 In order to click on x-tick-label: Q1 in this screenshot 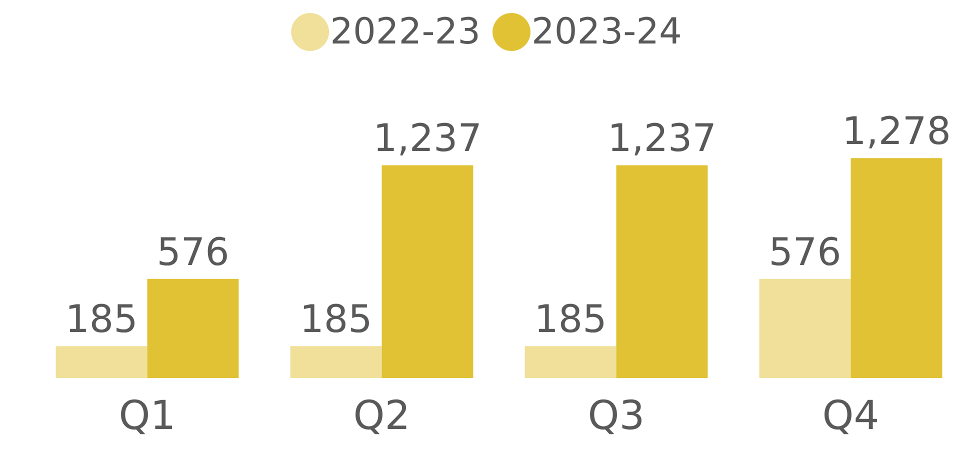, I will do `click(147, 416)`.